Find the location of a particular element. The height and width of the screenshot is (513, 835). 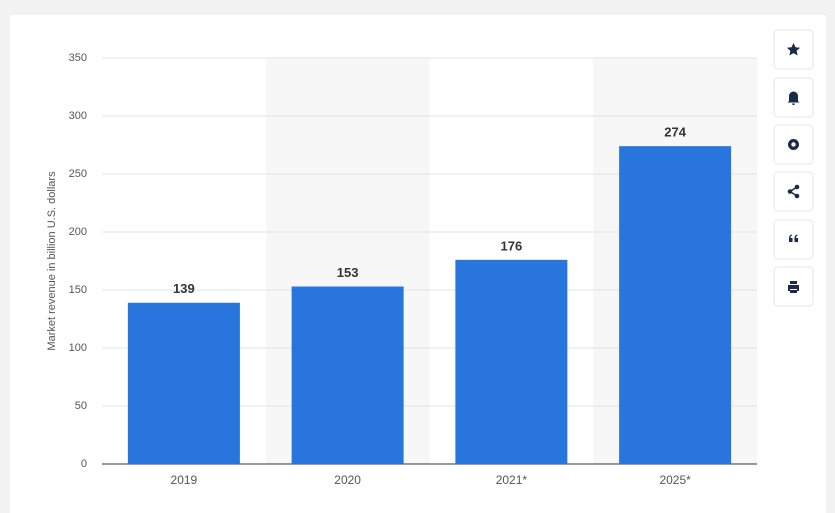

value-label: 274 is located at coordinates (675, 132).